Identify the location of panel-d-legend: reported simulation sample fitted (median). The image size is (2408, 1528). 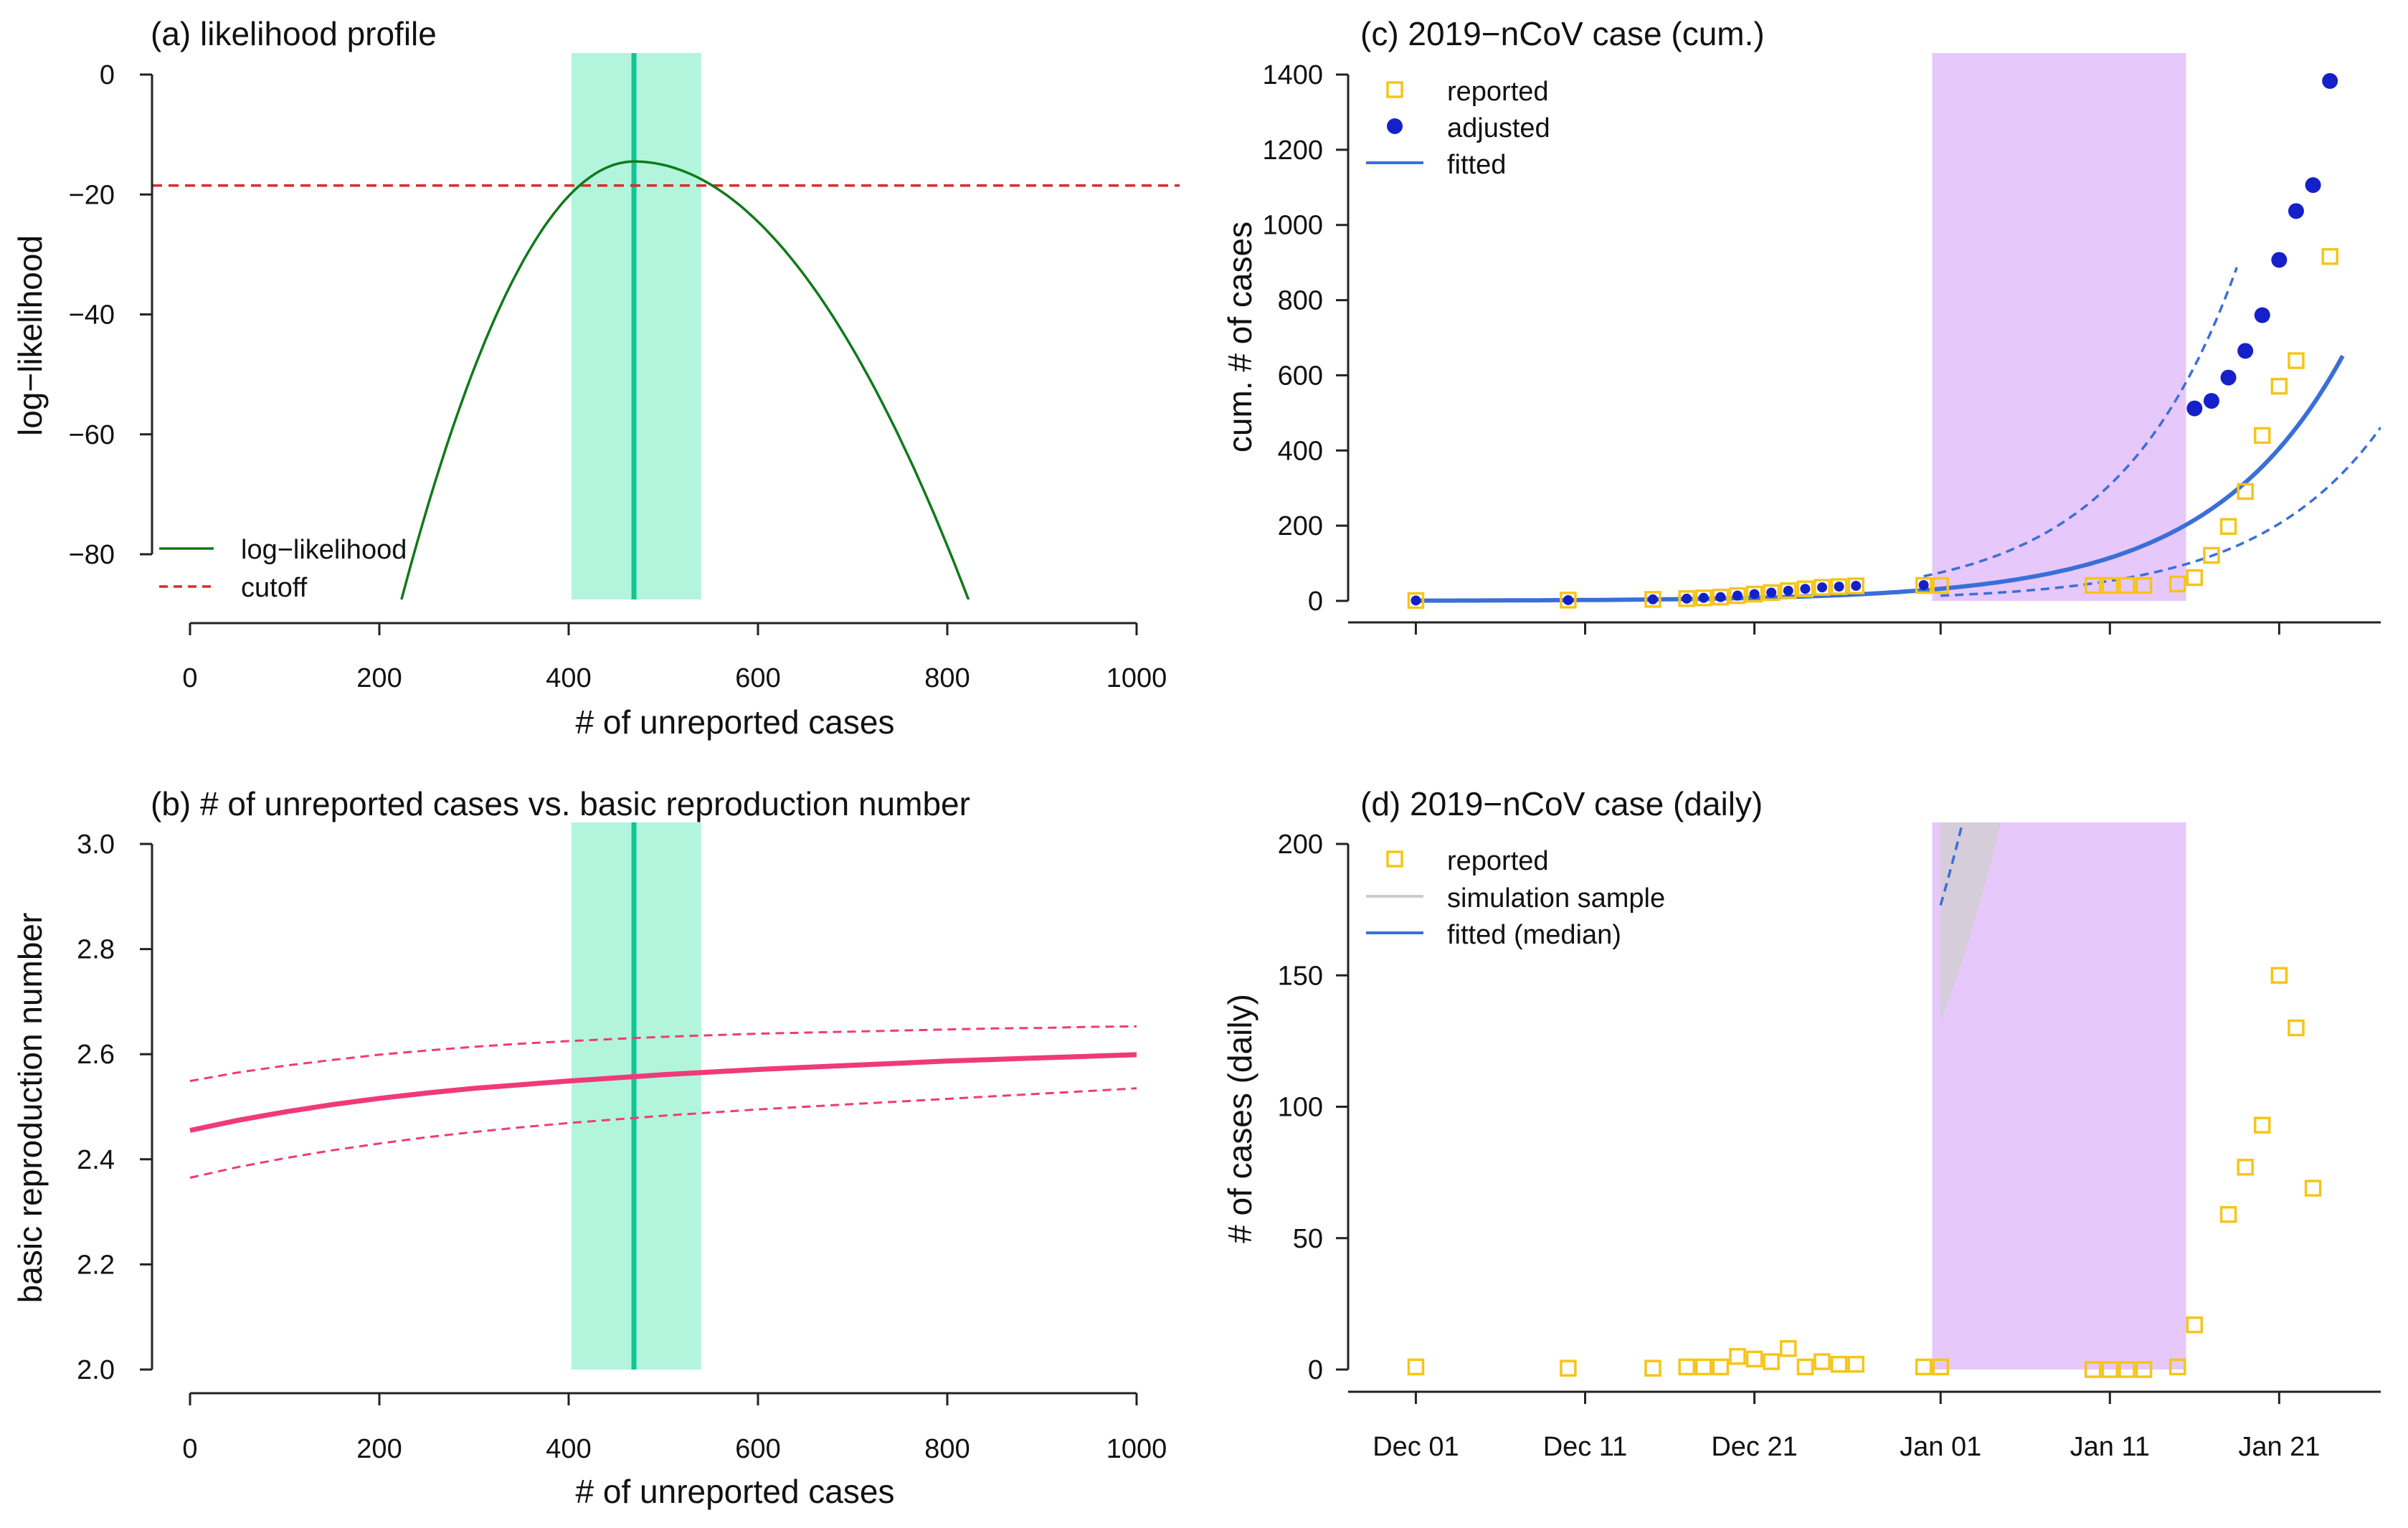
(1515, 898).